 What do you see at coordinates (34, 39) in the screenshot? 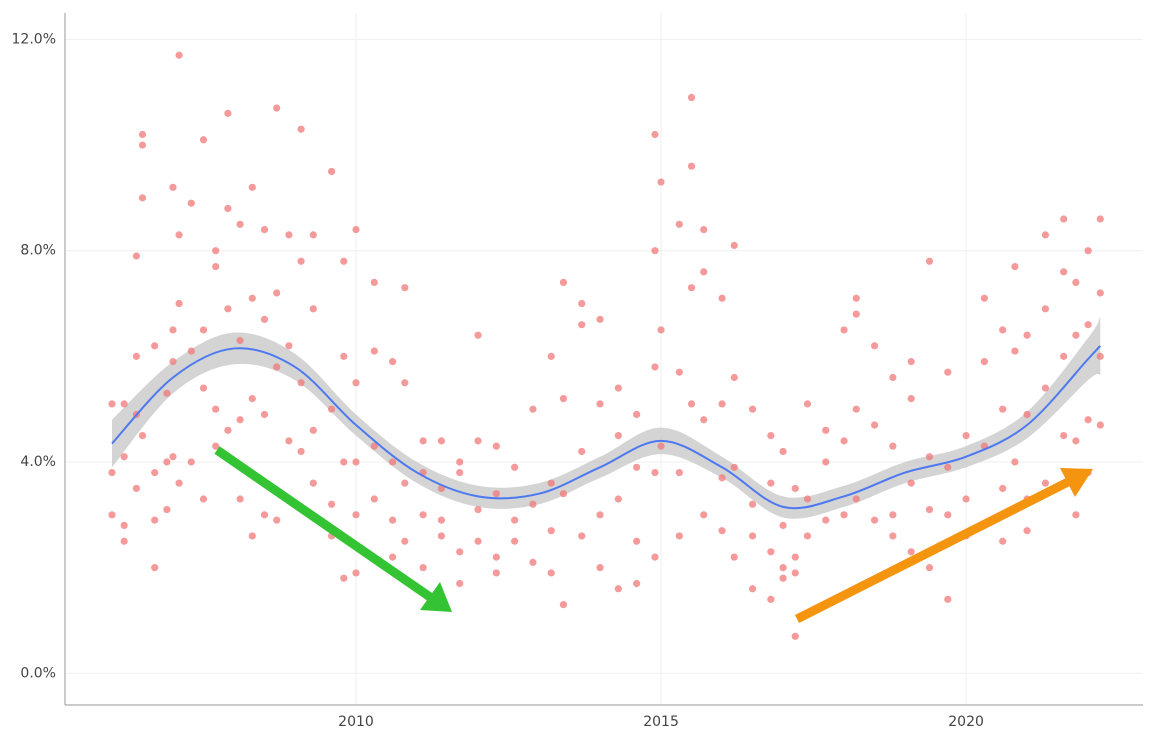
I see `y-tick-label: 12.0%` at bounding box center [34, 39].